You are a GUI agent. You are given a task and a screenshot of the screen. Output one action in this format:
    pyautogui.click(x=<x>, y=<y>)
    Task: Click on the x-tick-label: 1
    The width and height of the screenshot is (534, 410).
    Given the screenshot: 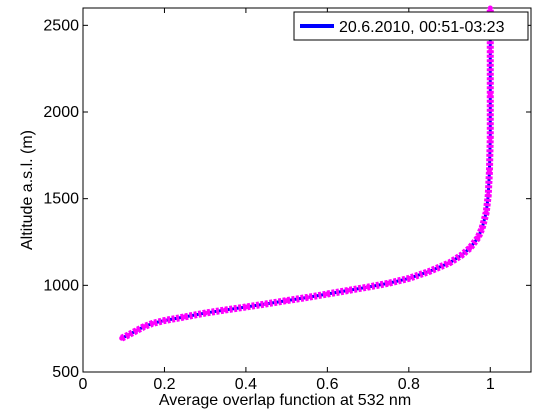 What is the action you would take?
    pyautogui.click(x=490, y=384)
    